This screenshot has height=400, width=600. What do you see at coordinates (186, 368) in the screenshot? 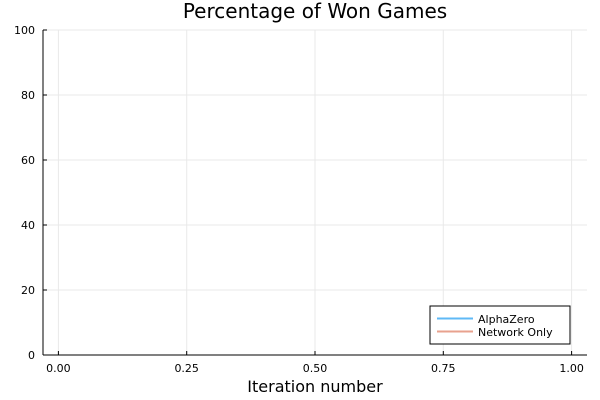
I see `x-tick-label: 0.25` at bounding box center [186, 368].